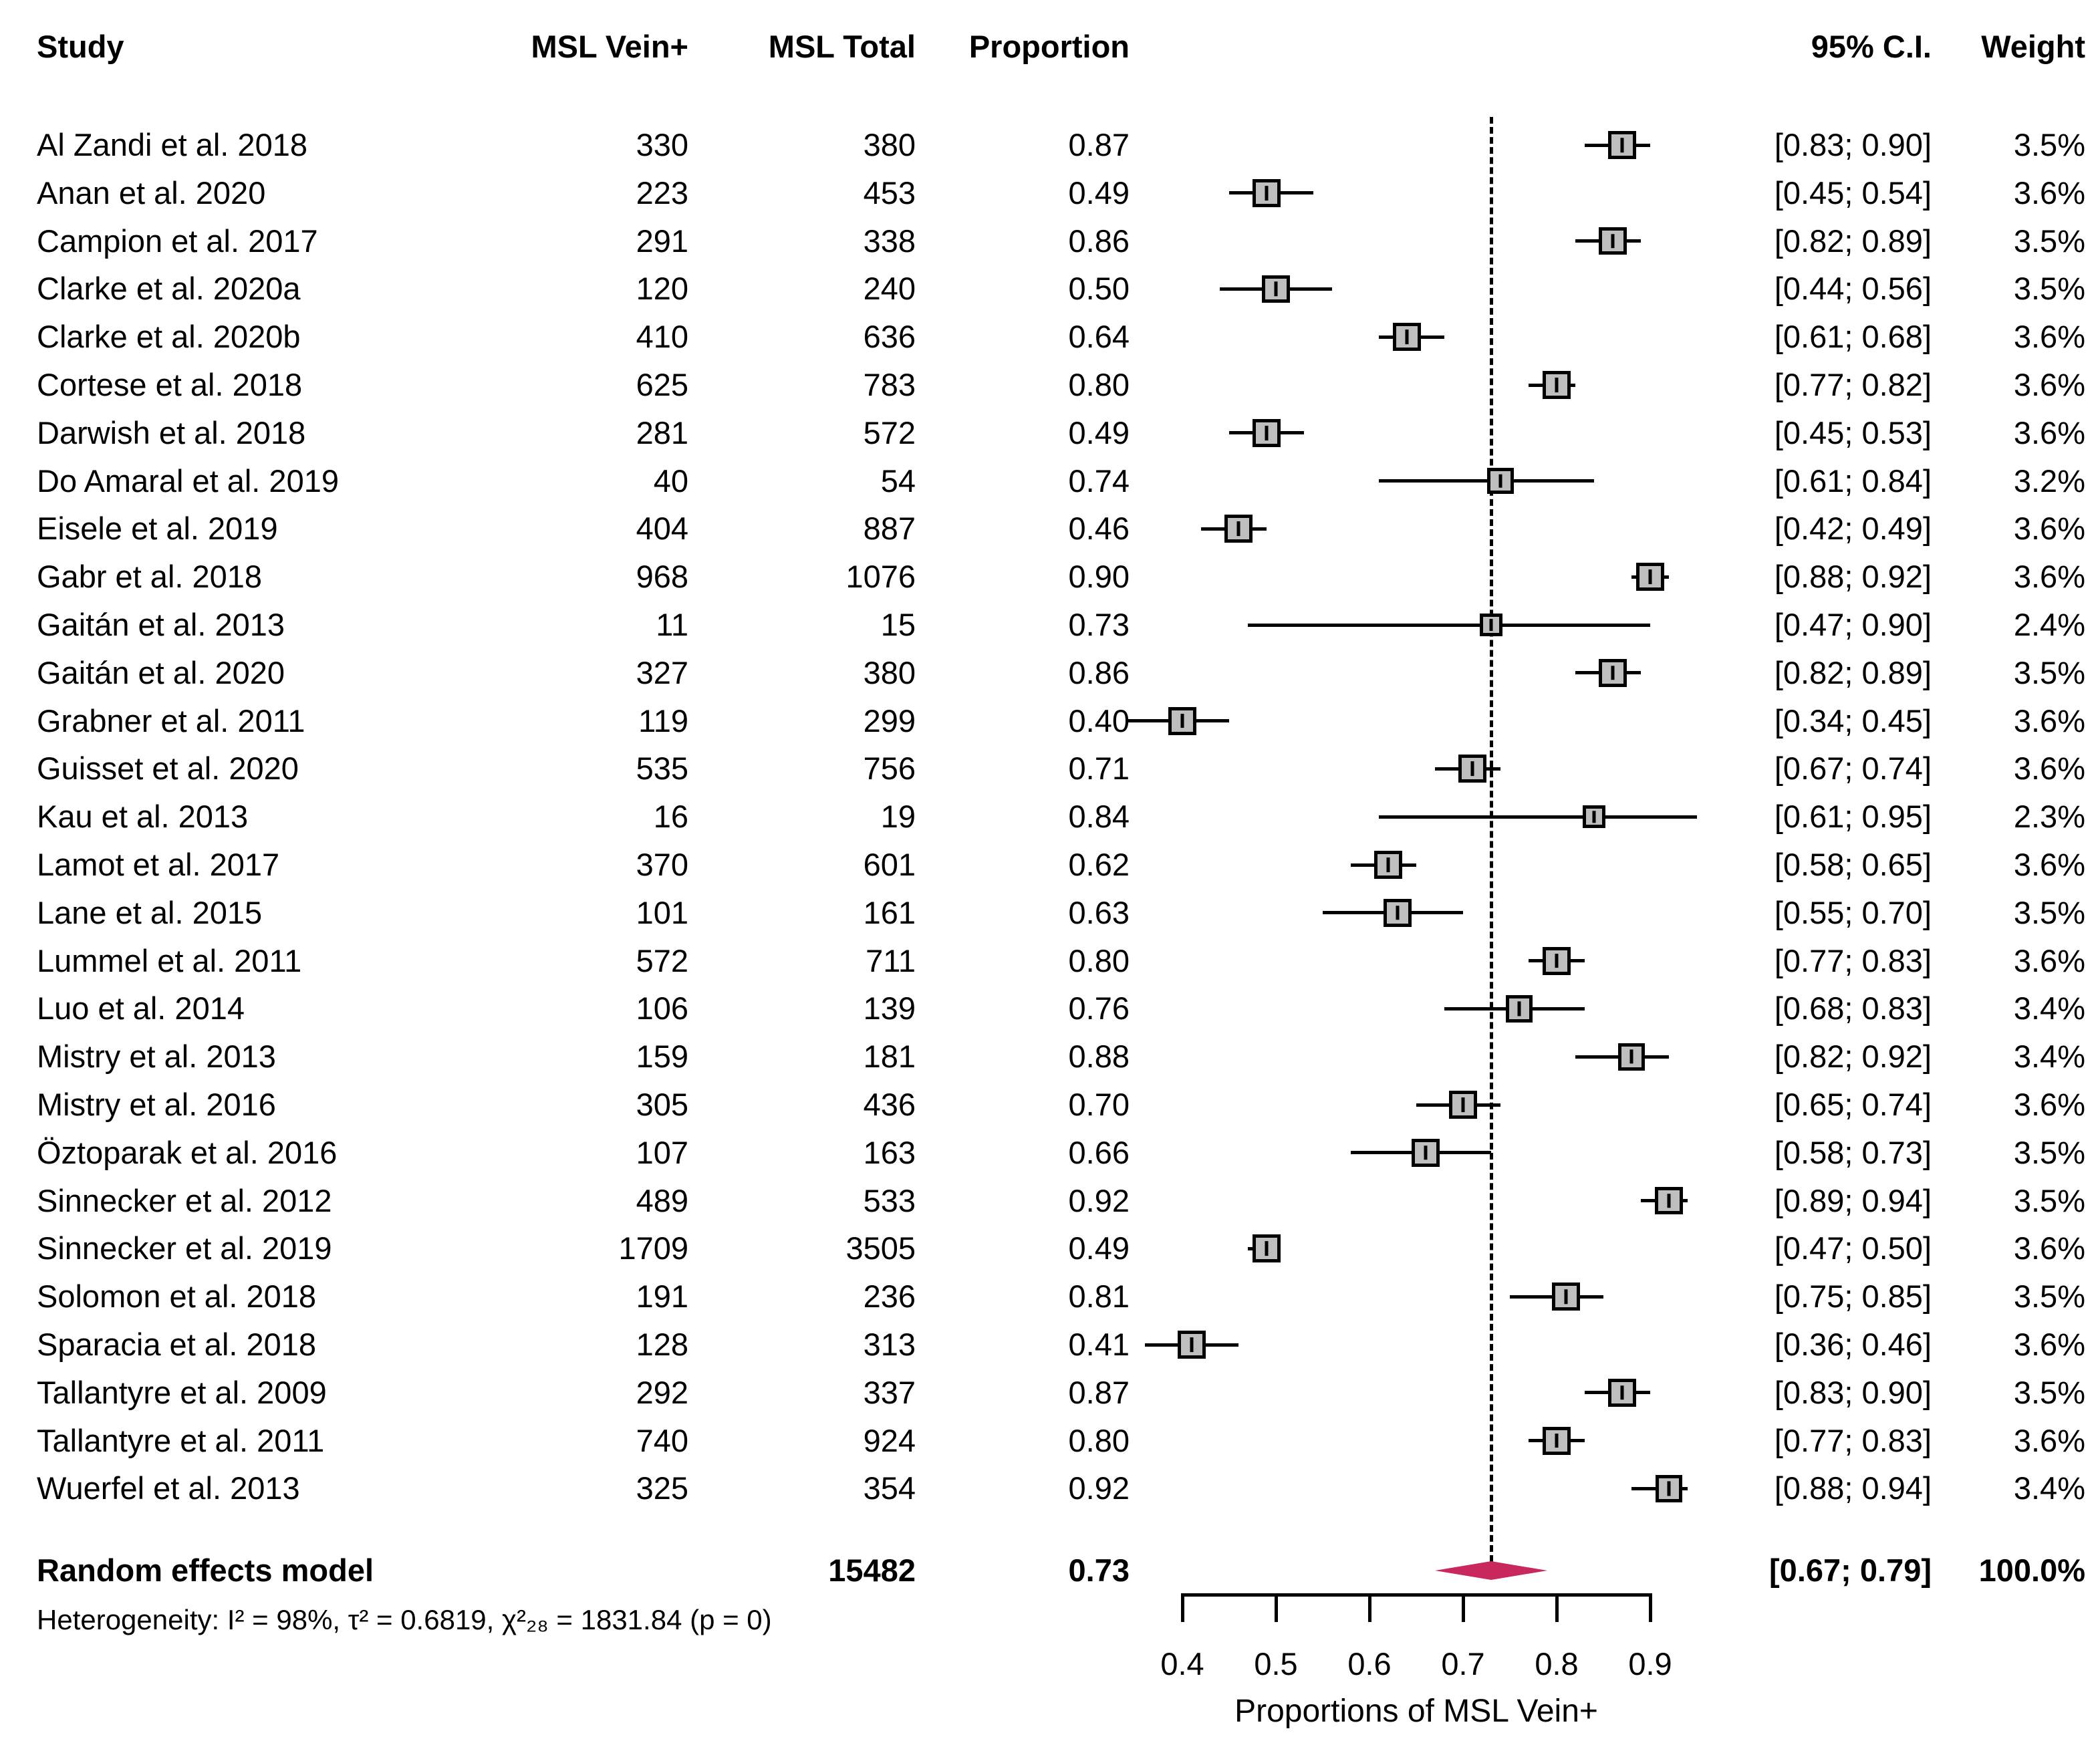 This screenshot has height=1753, width=2100. Describe the element at coordinates (206, 1570) in the screenshot. I see `summary-label: Random effects model` at that location.